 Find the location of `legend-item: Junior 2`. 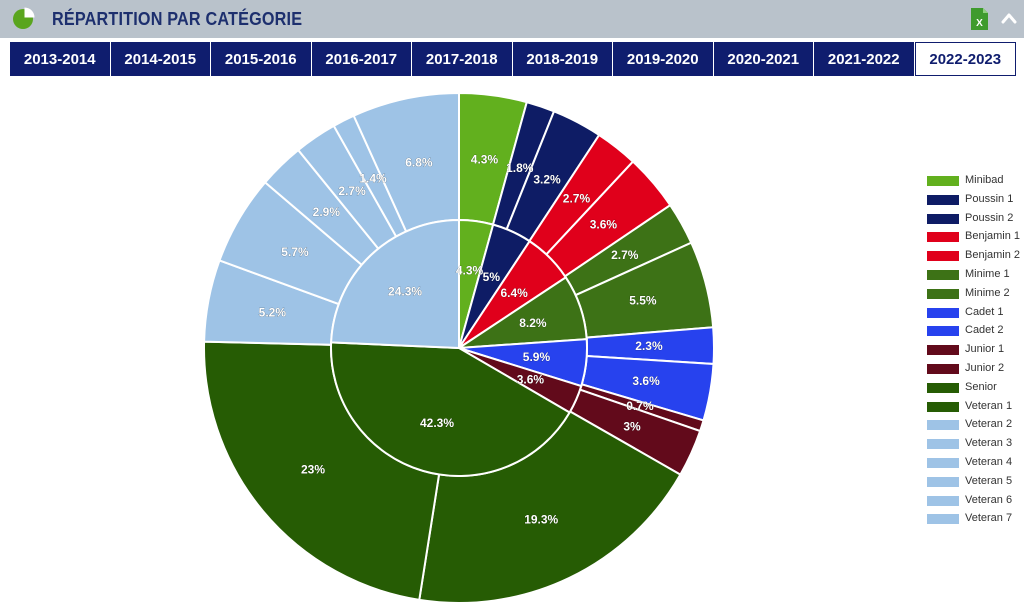

legend-item: Junior 2 is located at coordinates (974, 369).